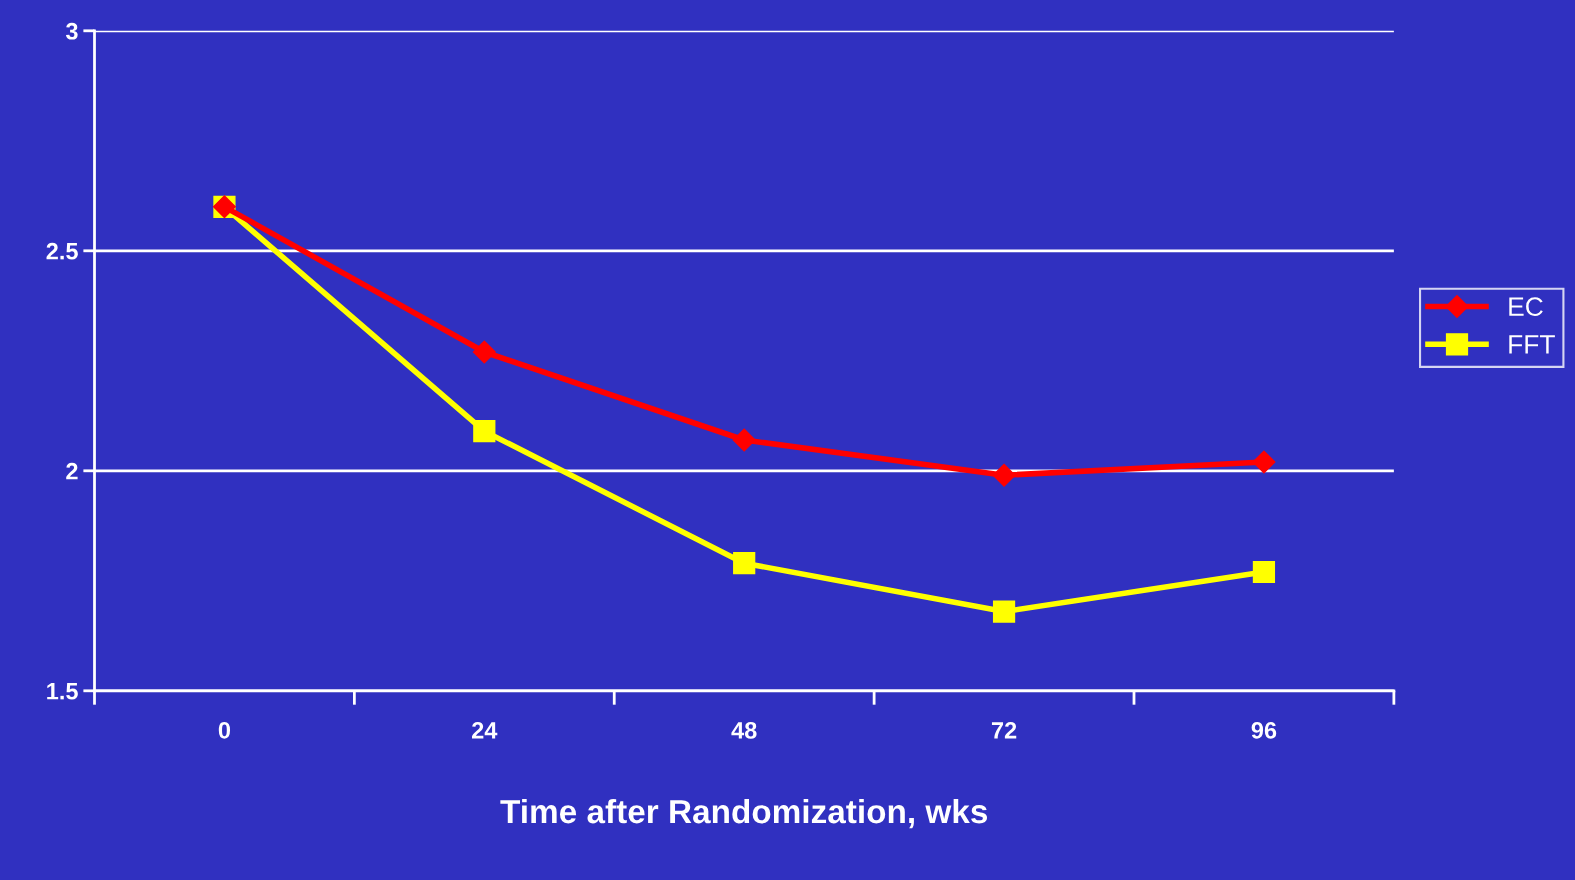 This screenshot has width=1575, height=880. Describe the element at coordinates (1532, 344) in the screenshot. I see `legend-label: FFT` at that location.